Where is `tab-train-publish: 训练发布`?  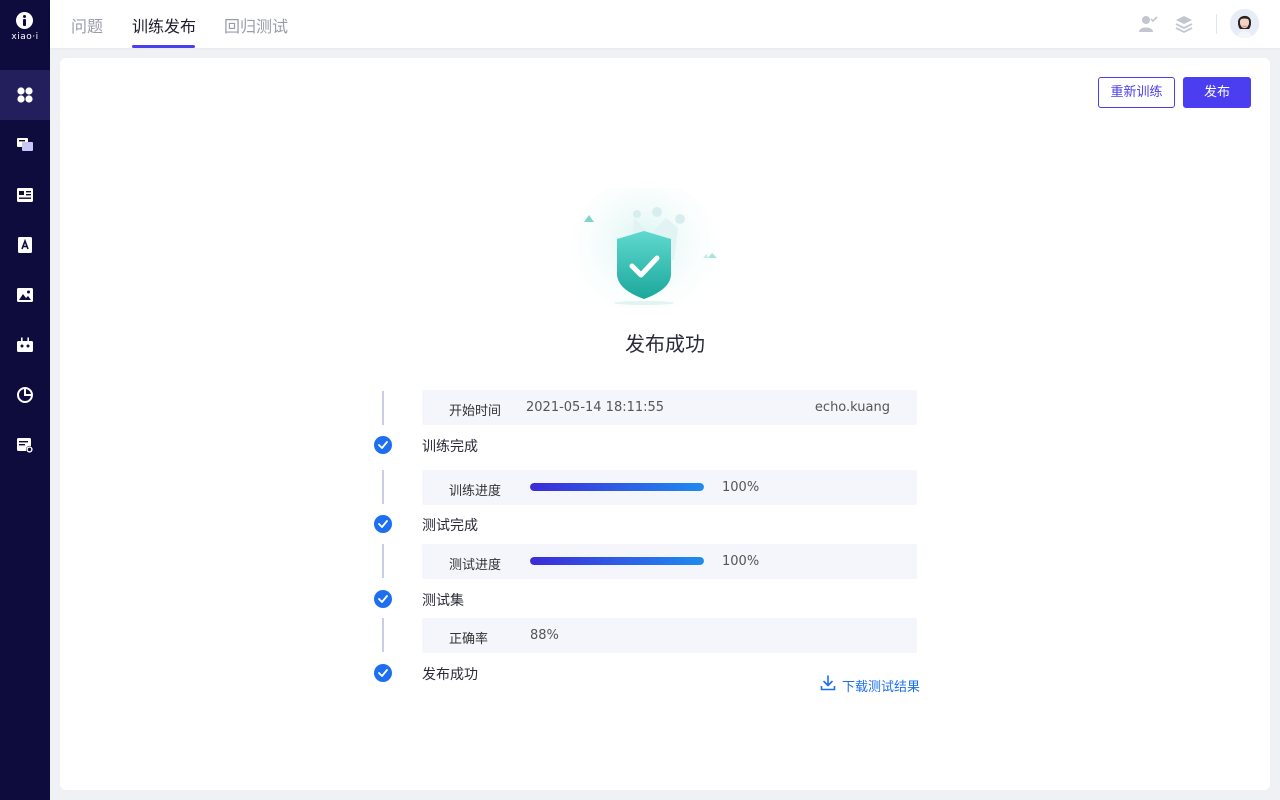 tab-train-publish: 训练发布 is located at coordinates (164, 26).